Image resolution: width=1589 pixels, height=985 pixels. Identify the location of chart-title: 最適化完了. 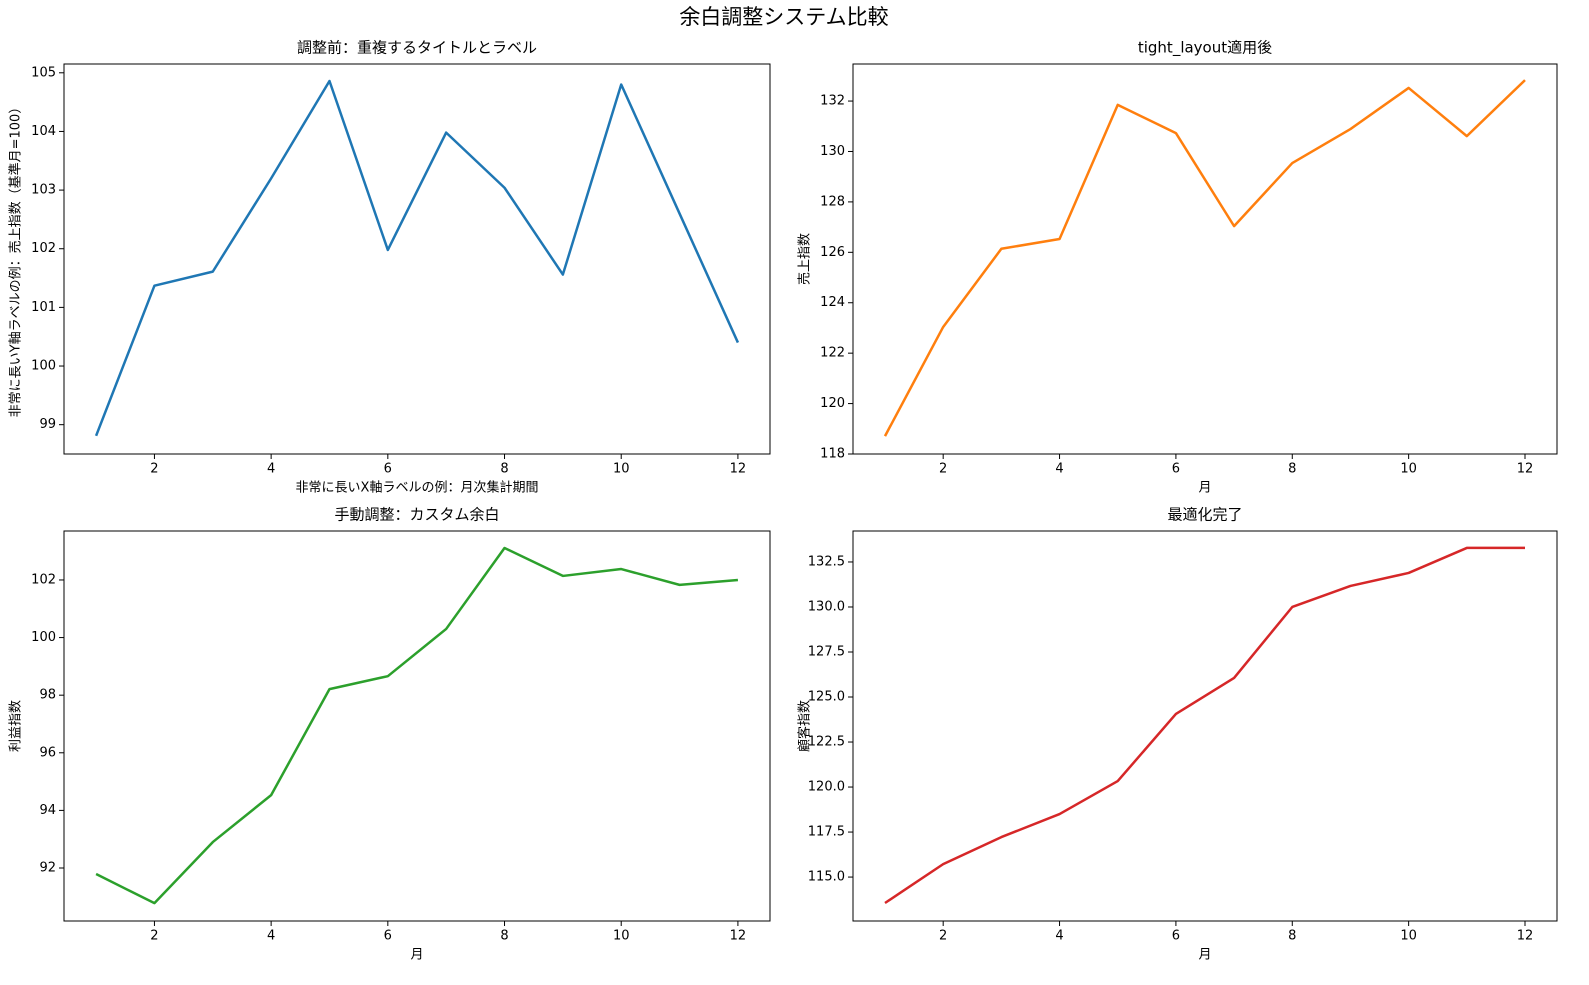
(1204, 515).